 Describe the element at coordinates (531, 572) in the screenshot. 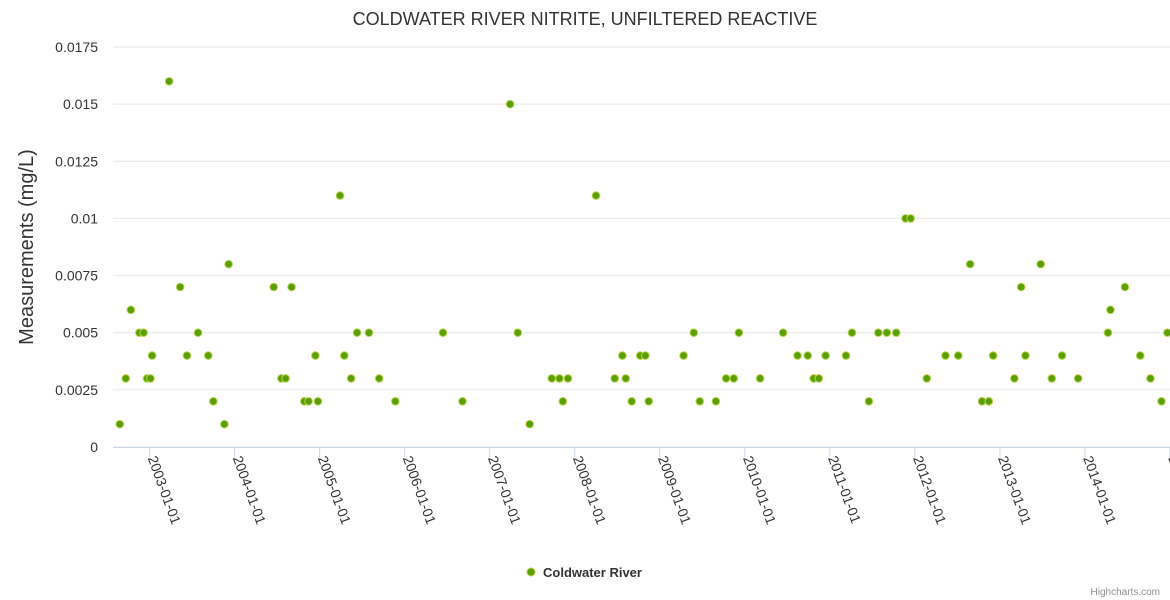

I see `legend-marker-coldwater-river` at that location.